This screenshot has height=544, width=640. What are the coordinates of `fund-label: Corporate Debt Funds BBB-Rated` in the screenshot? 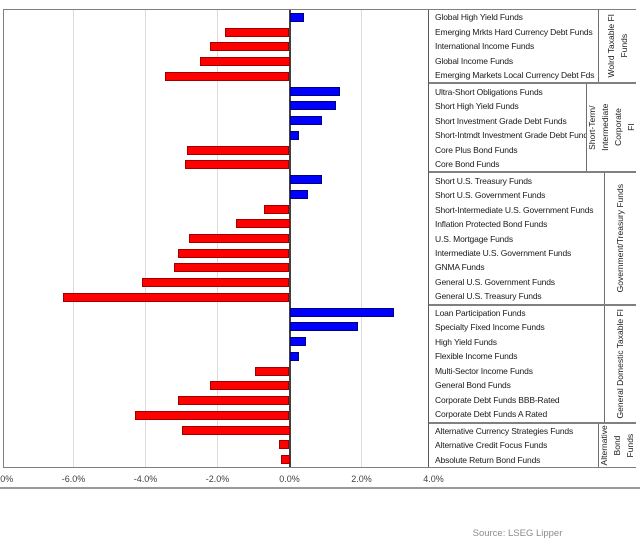 It's located at (497, 399).